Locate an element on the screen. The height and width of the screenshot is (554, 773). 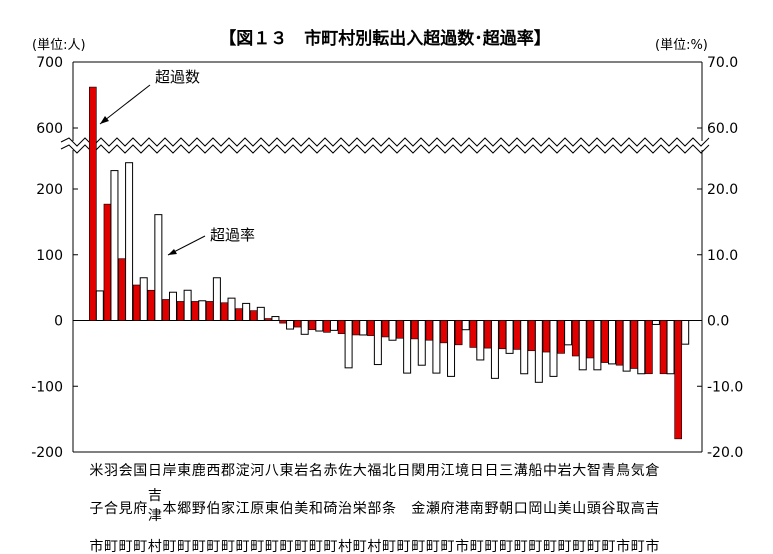
category-label: 家 is located at coordinates (228, 508).